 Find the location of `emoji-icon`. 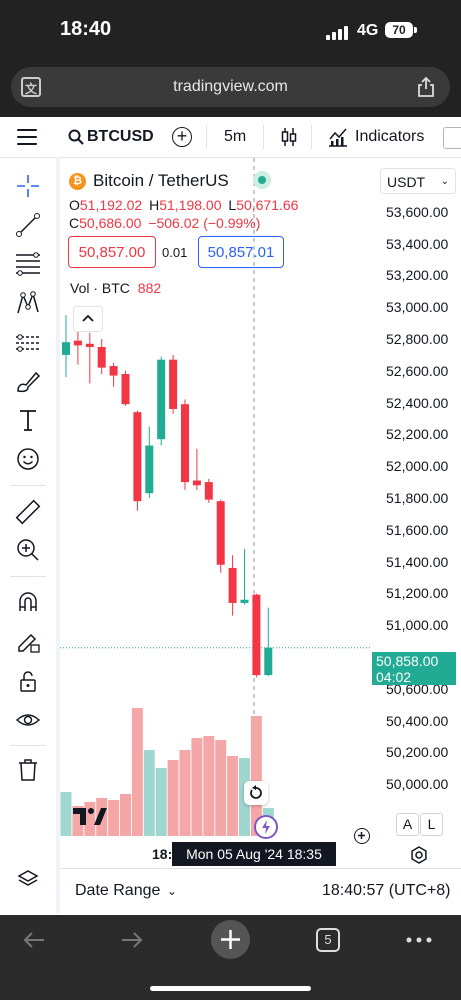

emoji-icon is located at coordinates (28, 459).